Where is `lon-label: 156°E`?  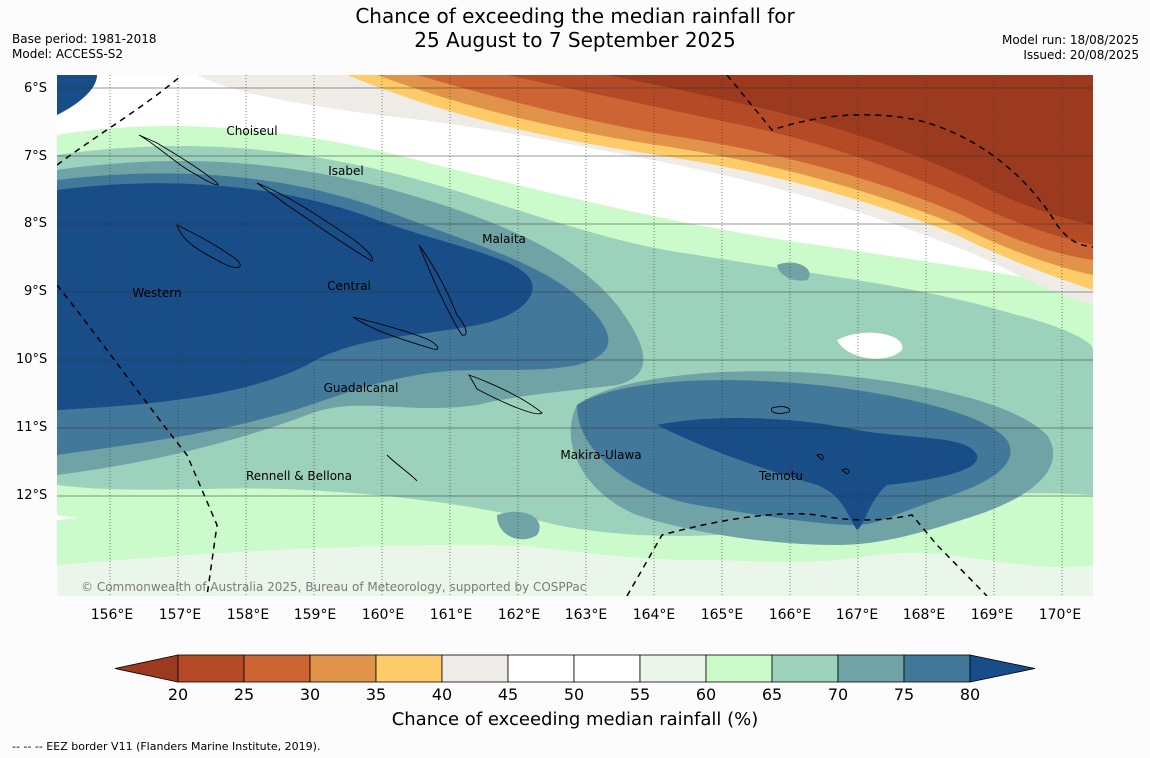
lon-label: 156°E is located at coordinates (112, 615).